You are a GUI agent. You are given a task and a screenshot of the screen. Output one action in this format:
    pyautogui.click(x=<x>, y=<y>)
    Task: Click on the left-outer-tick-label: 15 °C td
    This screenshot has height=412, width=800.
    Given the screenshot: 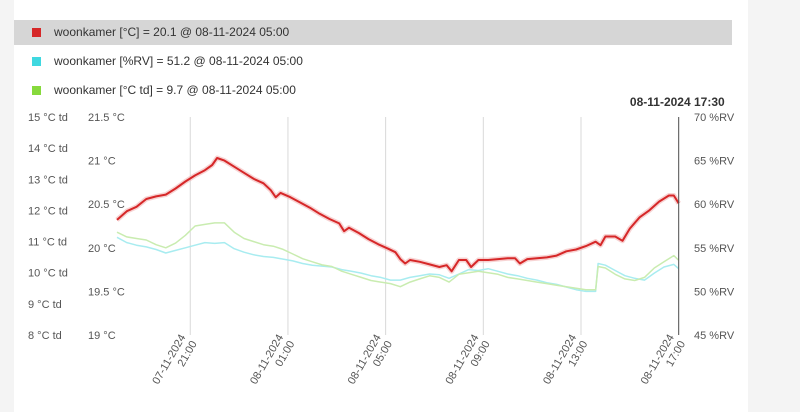 What is the action you would take?
    pyautogui.click(x=48, y=118)
    